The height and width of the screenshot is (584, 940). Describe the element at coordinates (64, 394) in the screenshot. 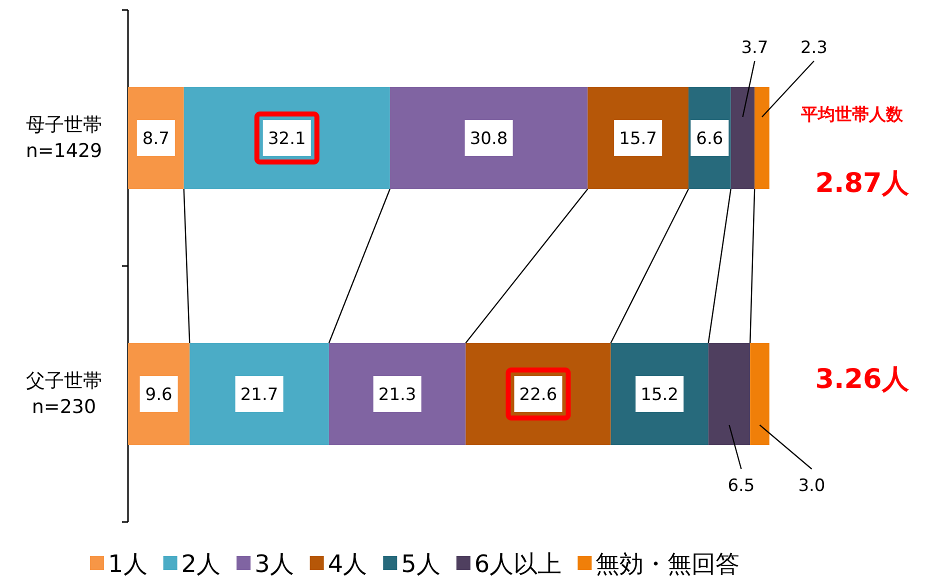

I see `y-tick-label: 父子世帯 n=230` at that location.